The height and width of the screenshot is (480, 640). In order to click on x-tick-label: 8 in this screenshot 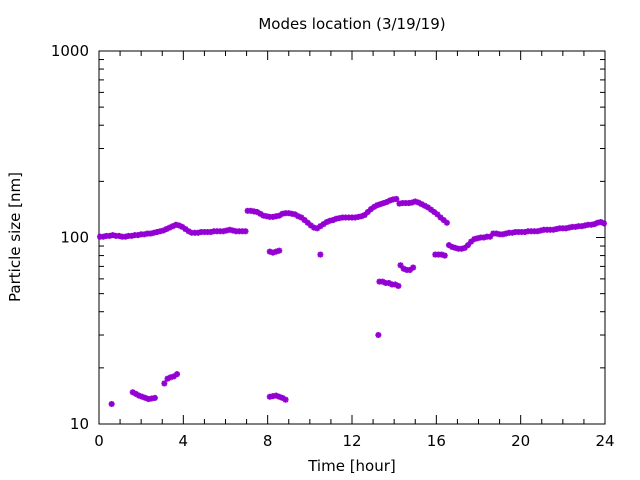, I will do `click(268, 441)`.